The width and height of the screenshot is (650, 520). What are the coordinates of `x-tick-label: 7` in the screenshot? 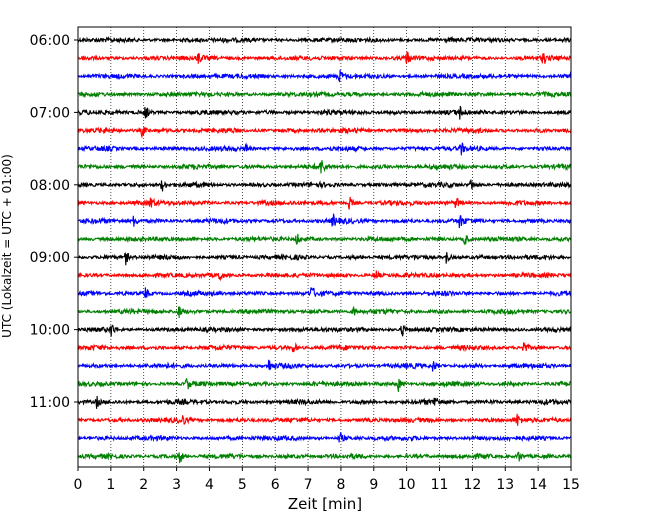 It's located at (308, 485).